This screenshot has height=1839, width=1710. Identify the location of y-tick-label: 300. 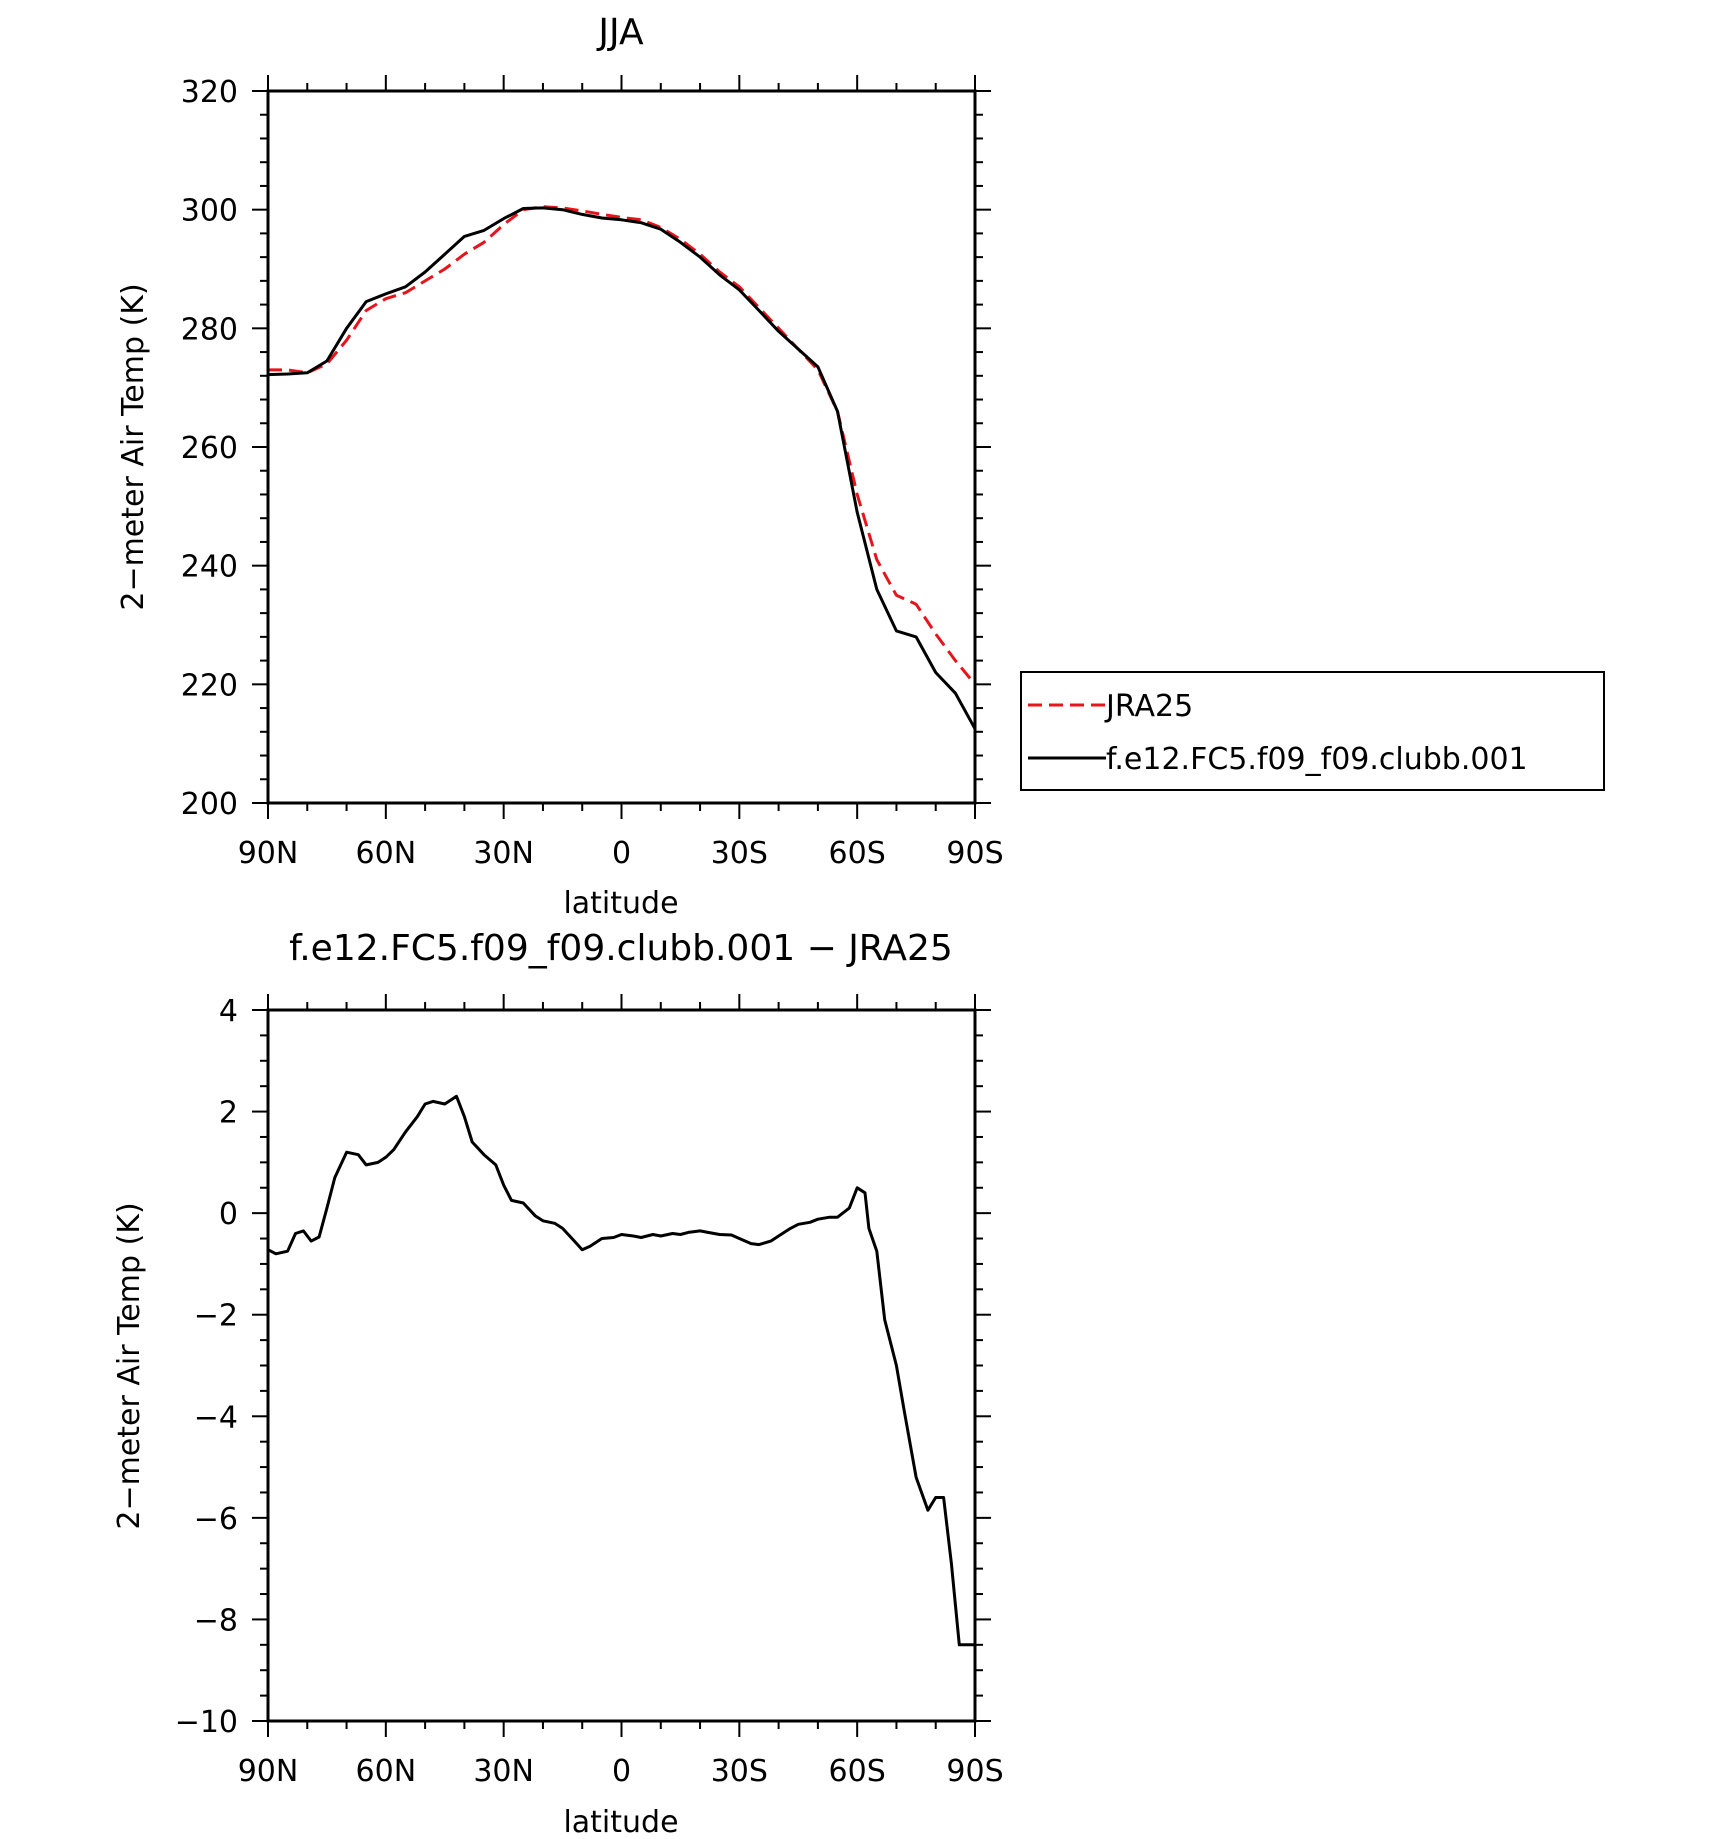
(209, 211).